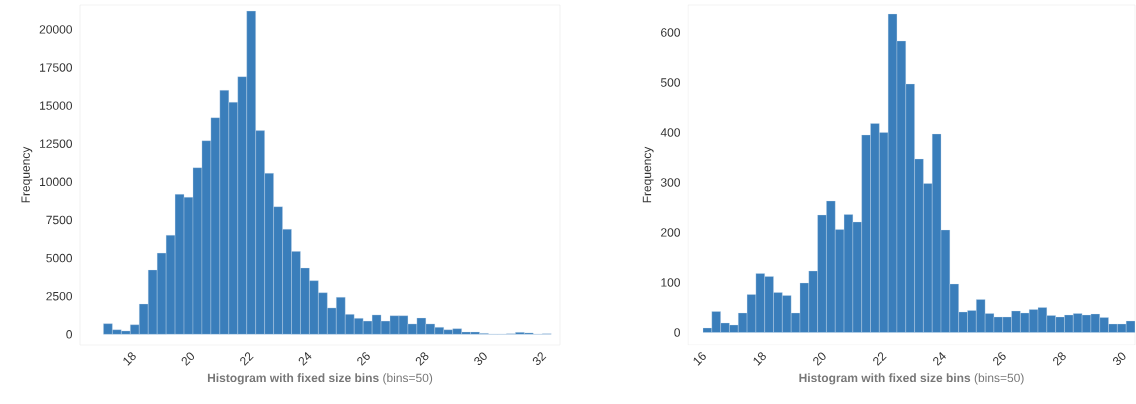 The image size is (1136, 404). What do you see at coordinates (670, 82) in the screenshot?
I see `y-tick-label: 500` at bounding box center [670, 82].